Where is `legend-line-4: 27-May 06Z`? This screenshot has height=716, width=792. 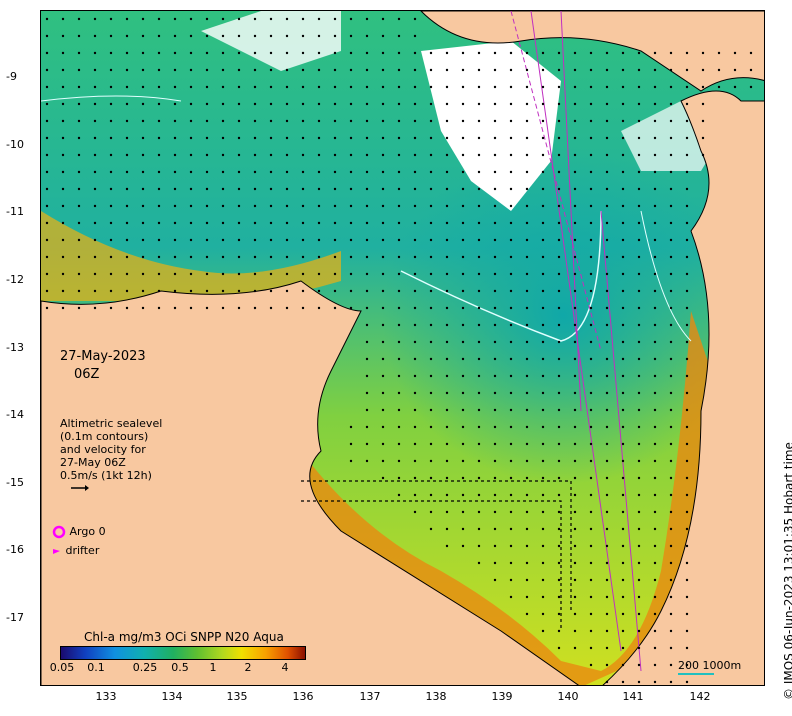 legend-line-4: 27-May 06Z is located at coordinates (93, 462).